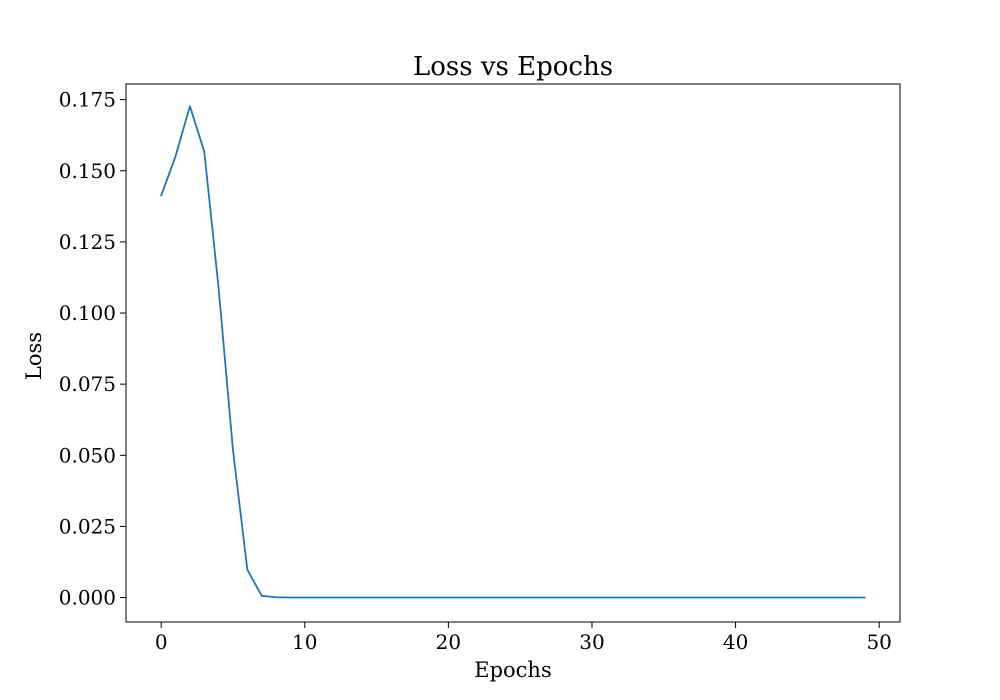  What do you see at coordinates (87, 384) in the screenshot?
I see `y-tick-label: 0.075` at bounding box center [87, 384].